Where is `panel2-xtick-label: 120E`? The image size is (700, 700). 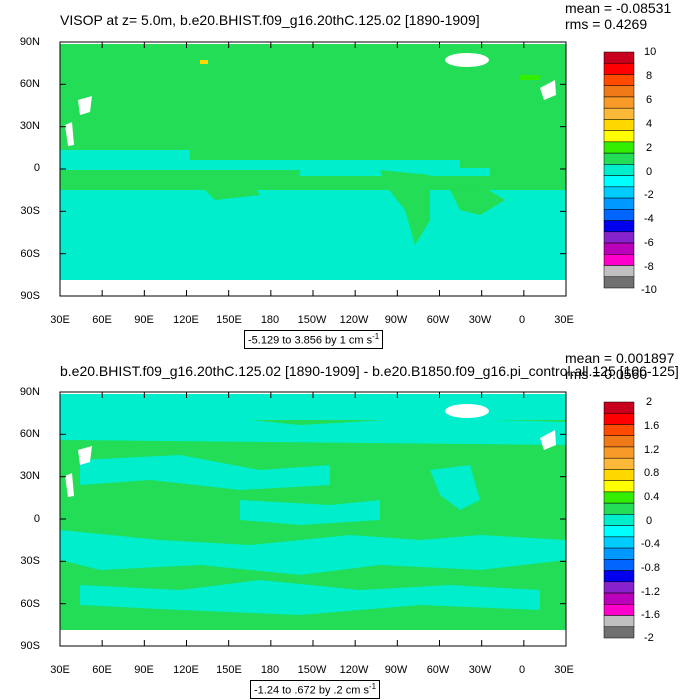 panel2-xtick-label: 120E is located at coordinates (186, 670).